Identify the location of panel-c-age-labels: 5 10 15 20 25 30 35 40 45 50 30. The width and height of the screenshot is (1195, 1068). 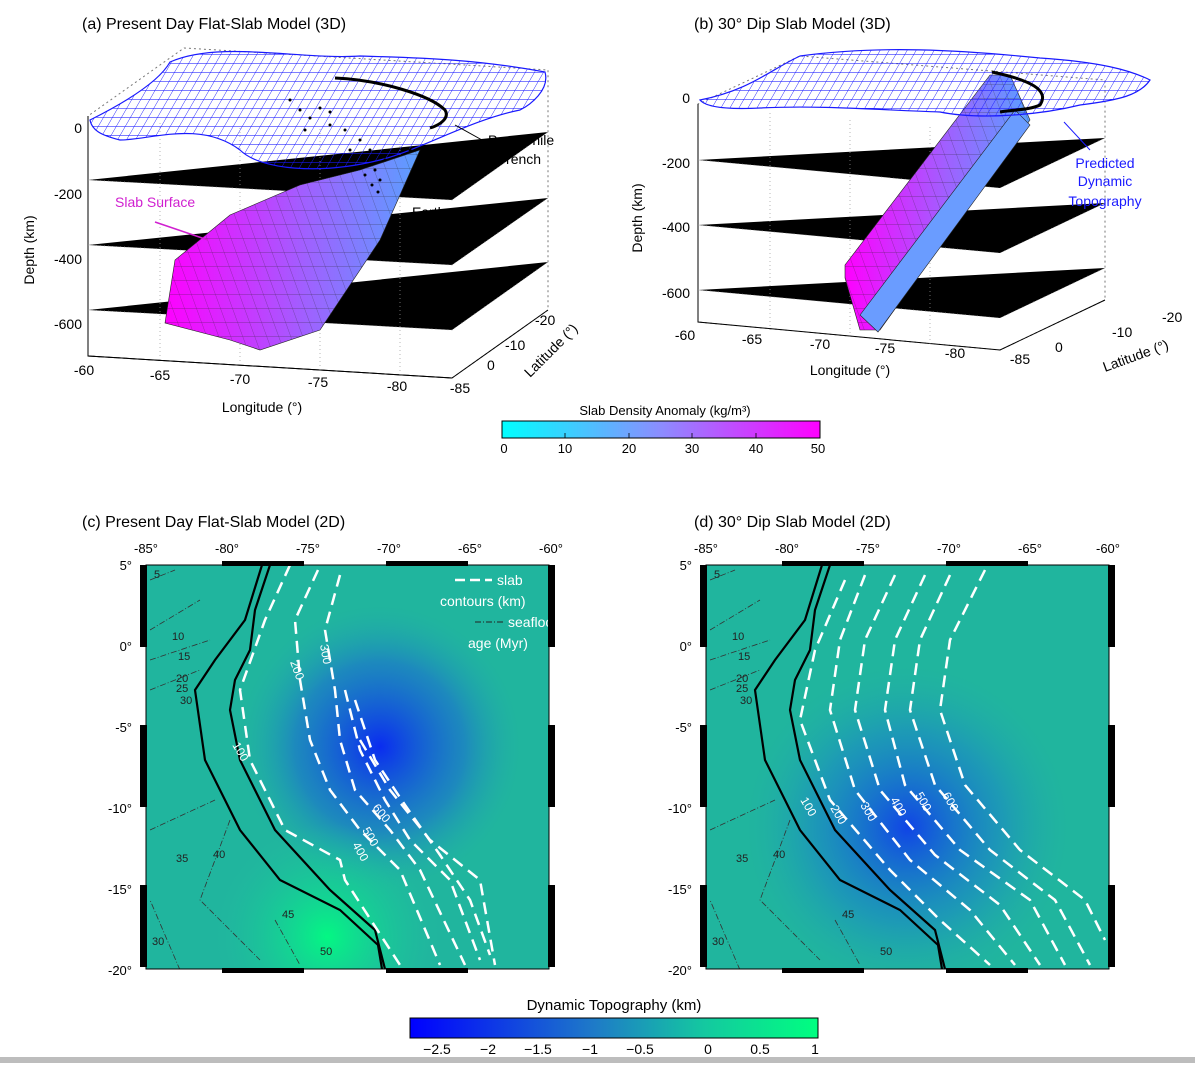
(242, 763).